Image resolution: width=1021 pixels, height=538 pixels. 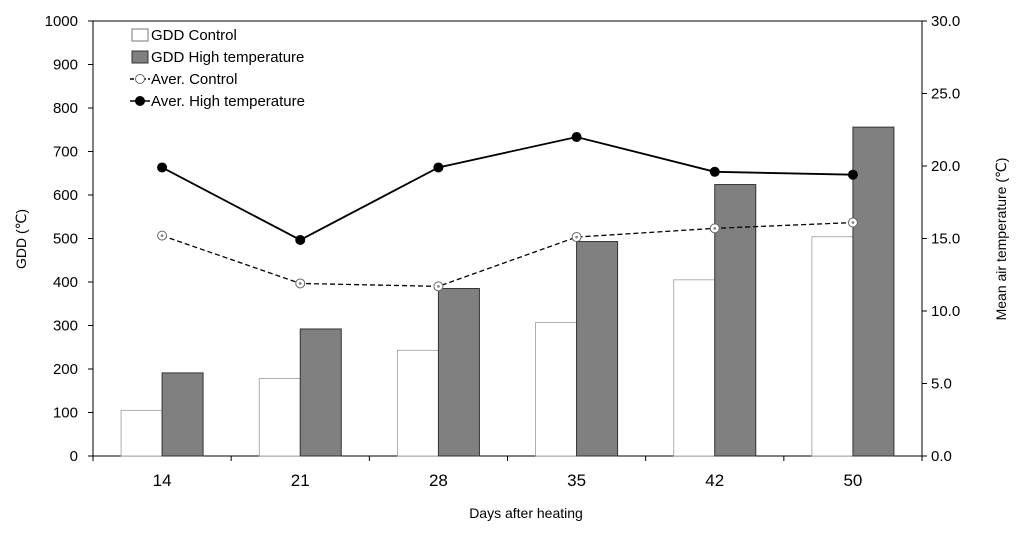 What do you see at coordinates (65, 239) in the screenshot?
I see `y-tick-label: 500` at bounding box center [65, 239].